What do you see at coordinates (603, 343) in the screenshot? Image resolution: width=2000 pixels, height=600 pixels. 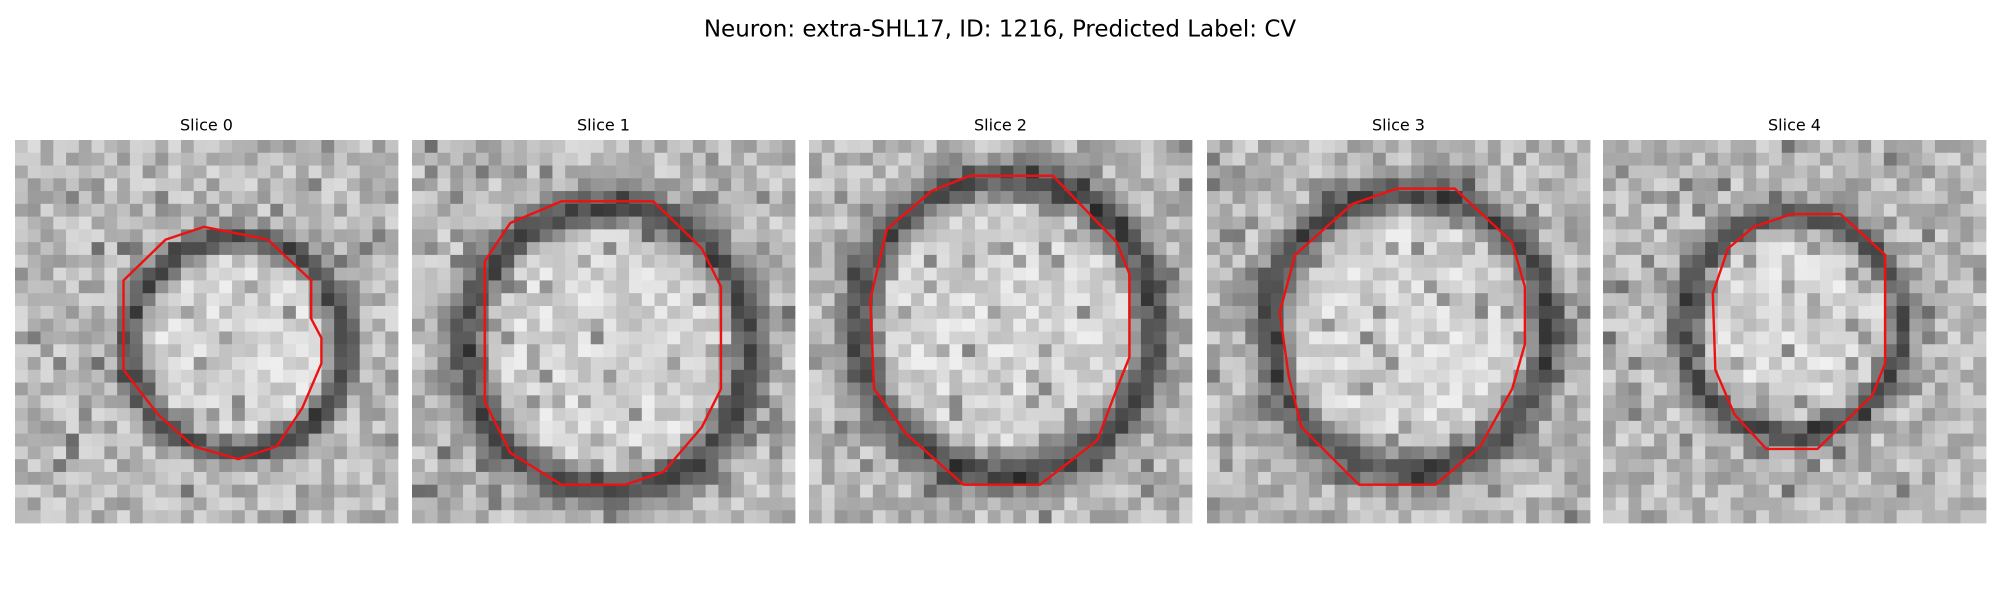 I see `contour` at bounding box center [603, 343].